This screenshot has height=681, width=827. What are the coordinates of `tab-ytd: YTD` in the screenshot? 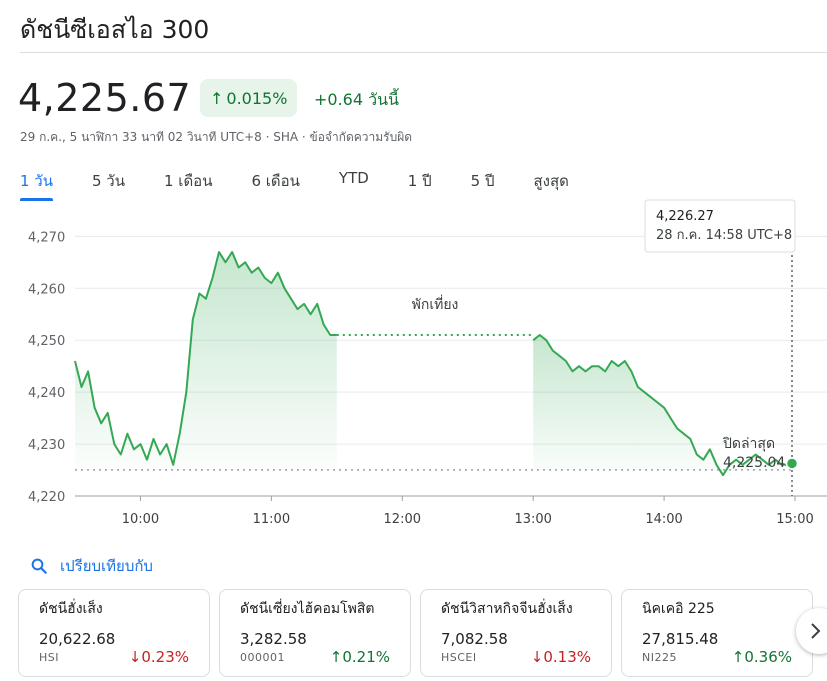 It's located at (353, 178).